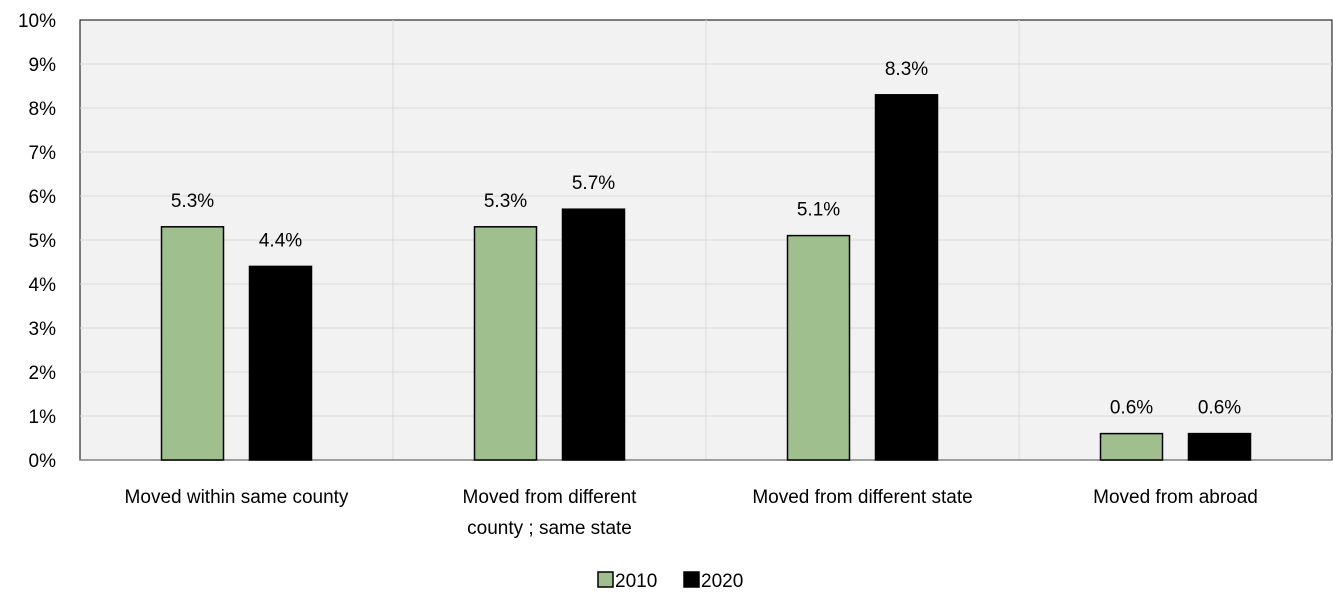 This screenshot has height=595, width=1333. What do you see at coordinates (43, 153) in the screenshot?
I see `y-tick-label: 7%` at bounding box center [43, 153].